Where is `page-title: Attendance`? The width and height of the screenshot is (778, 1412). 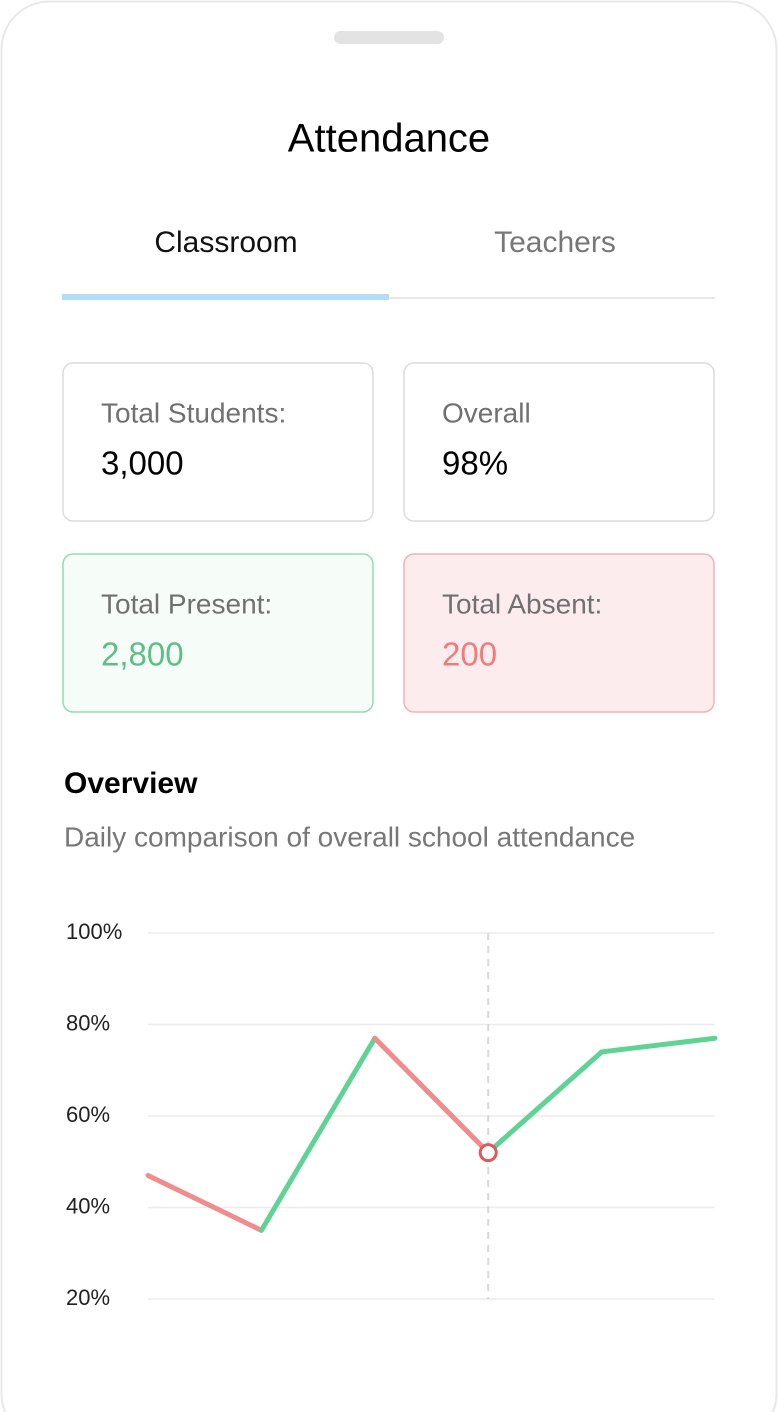
page-title: Attendance is located at coordinates (389, 139).